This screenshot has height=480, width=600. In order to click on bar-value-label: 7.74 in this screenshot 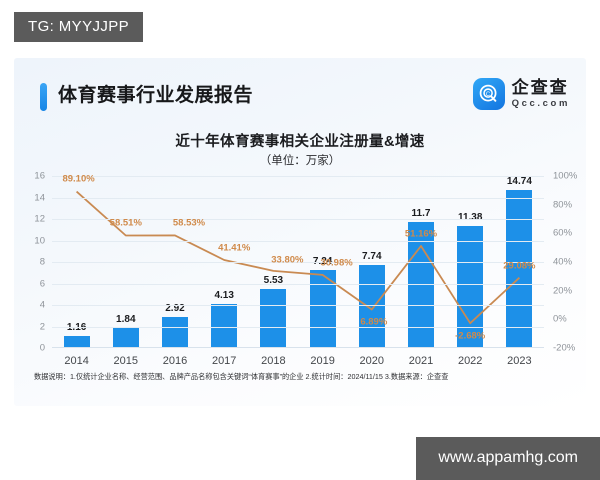, I will do `click(372, 256)`.